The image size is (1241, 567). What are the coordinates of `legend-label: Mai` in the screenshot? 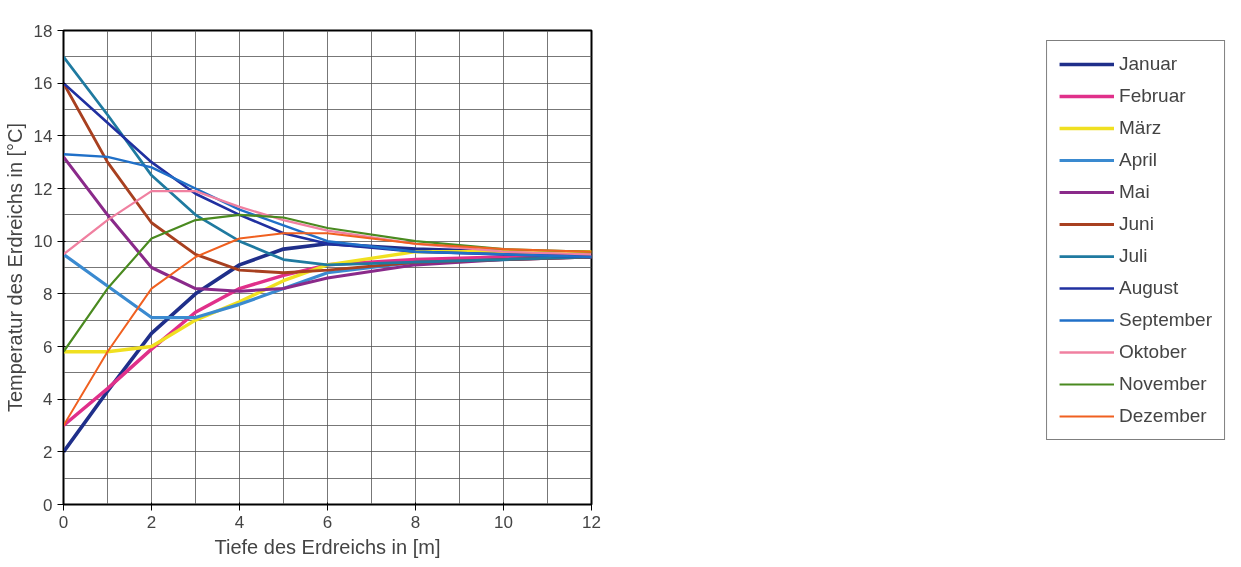 It's located at (1134, 192).